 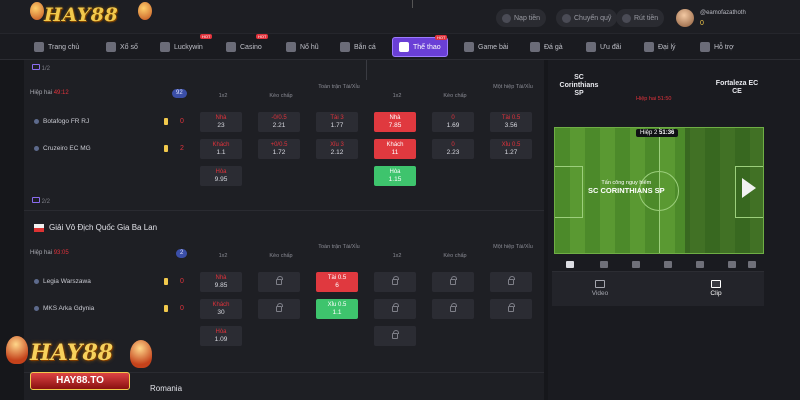 What do you see at coordinates (281, 256) in the screenshot?
I see `col-header-handicap: Kèo chấp` at bounding box center [281, 256].